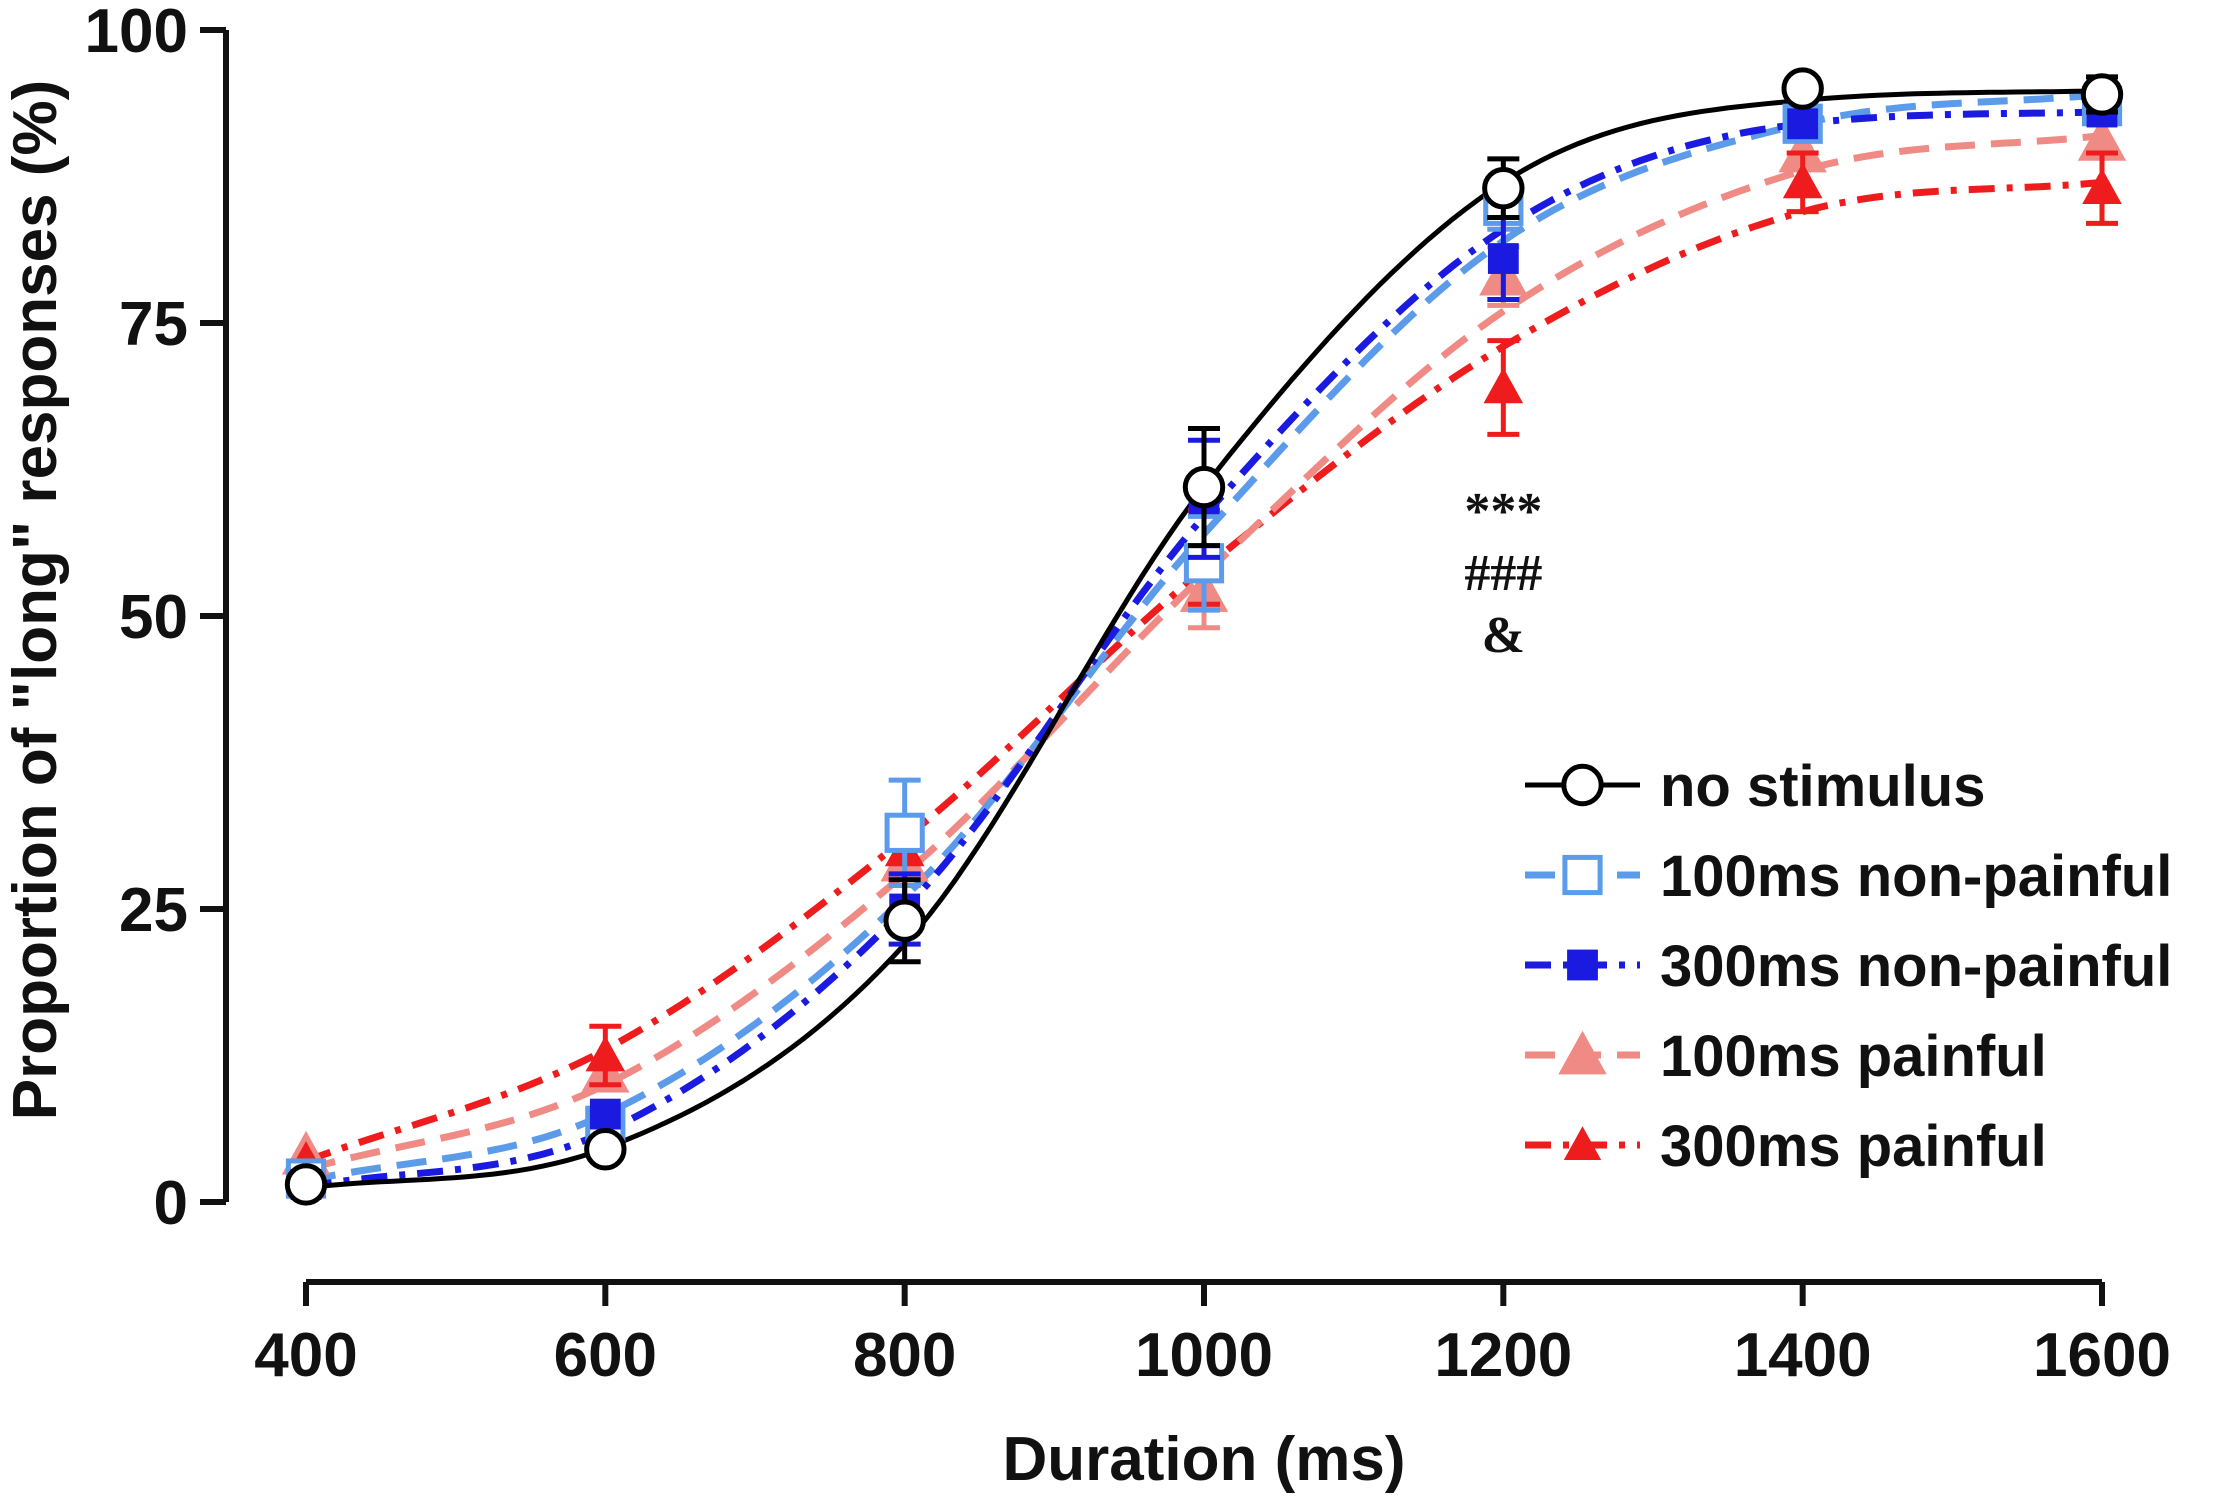 The width and height of the screenshot is (2228, 1503). Describe the element at coordinates (136, 33) in the screenshot. I see `y-tick-label: 100` at that location.